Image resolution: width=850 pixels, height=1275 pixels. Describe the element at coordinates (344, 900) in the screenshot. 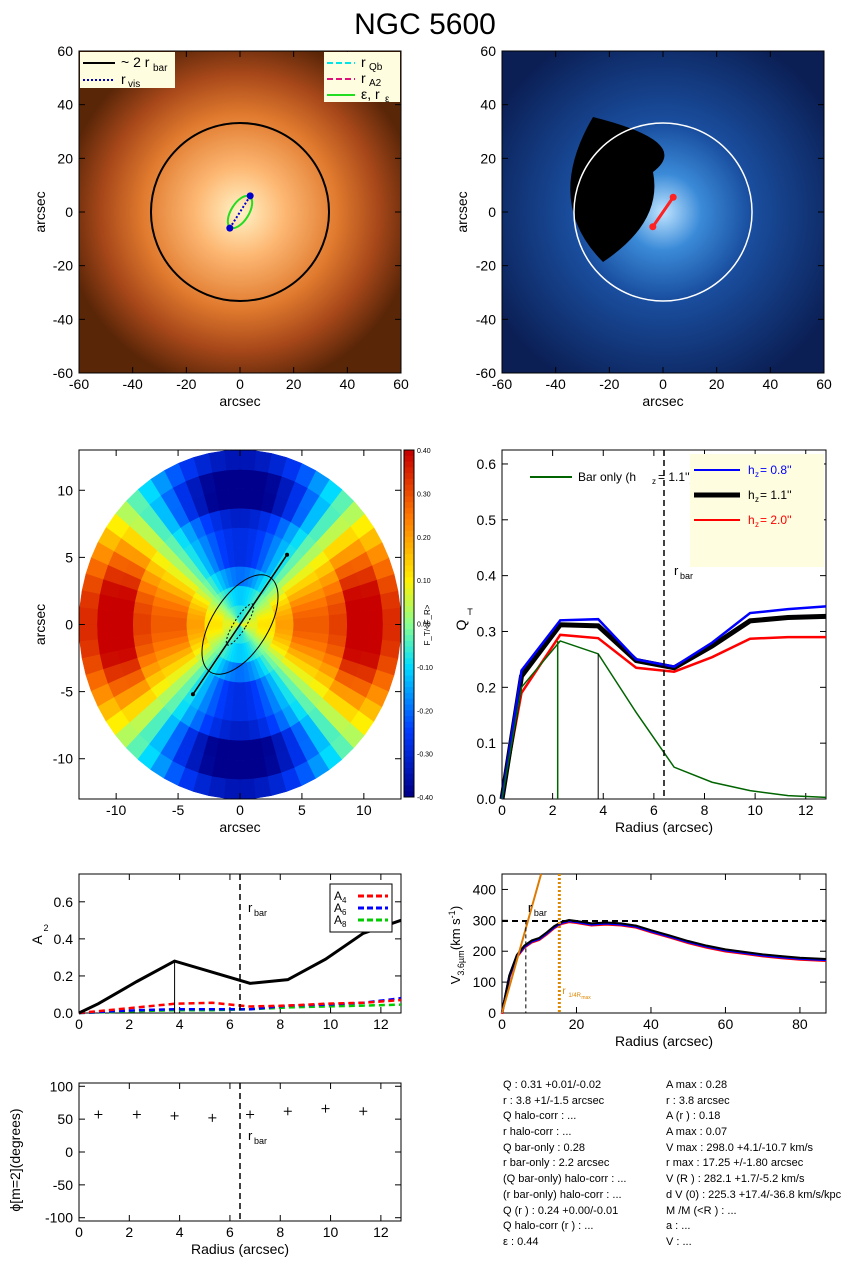

I see `a2-legend-sub: 4` at that location.